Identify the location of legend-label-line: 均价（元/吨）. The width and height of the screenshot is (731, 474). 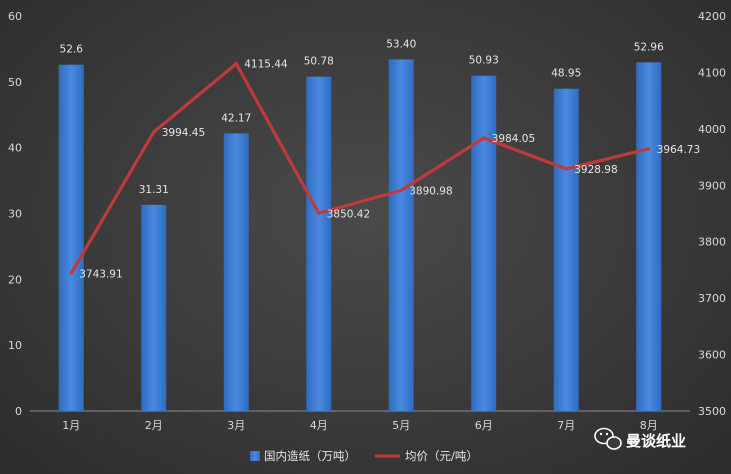
(441, 456).